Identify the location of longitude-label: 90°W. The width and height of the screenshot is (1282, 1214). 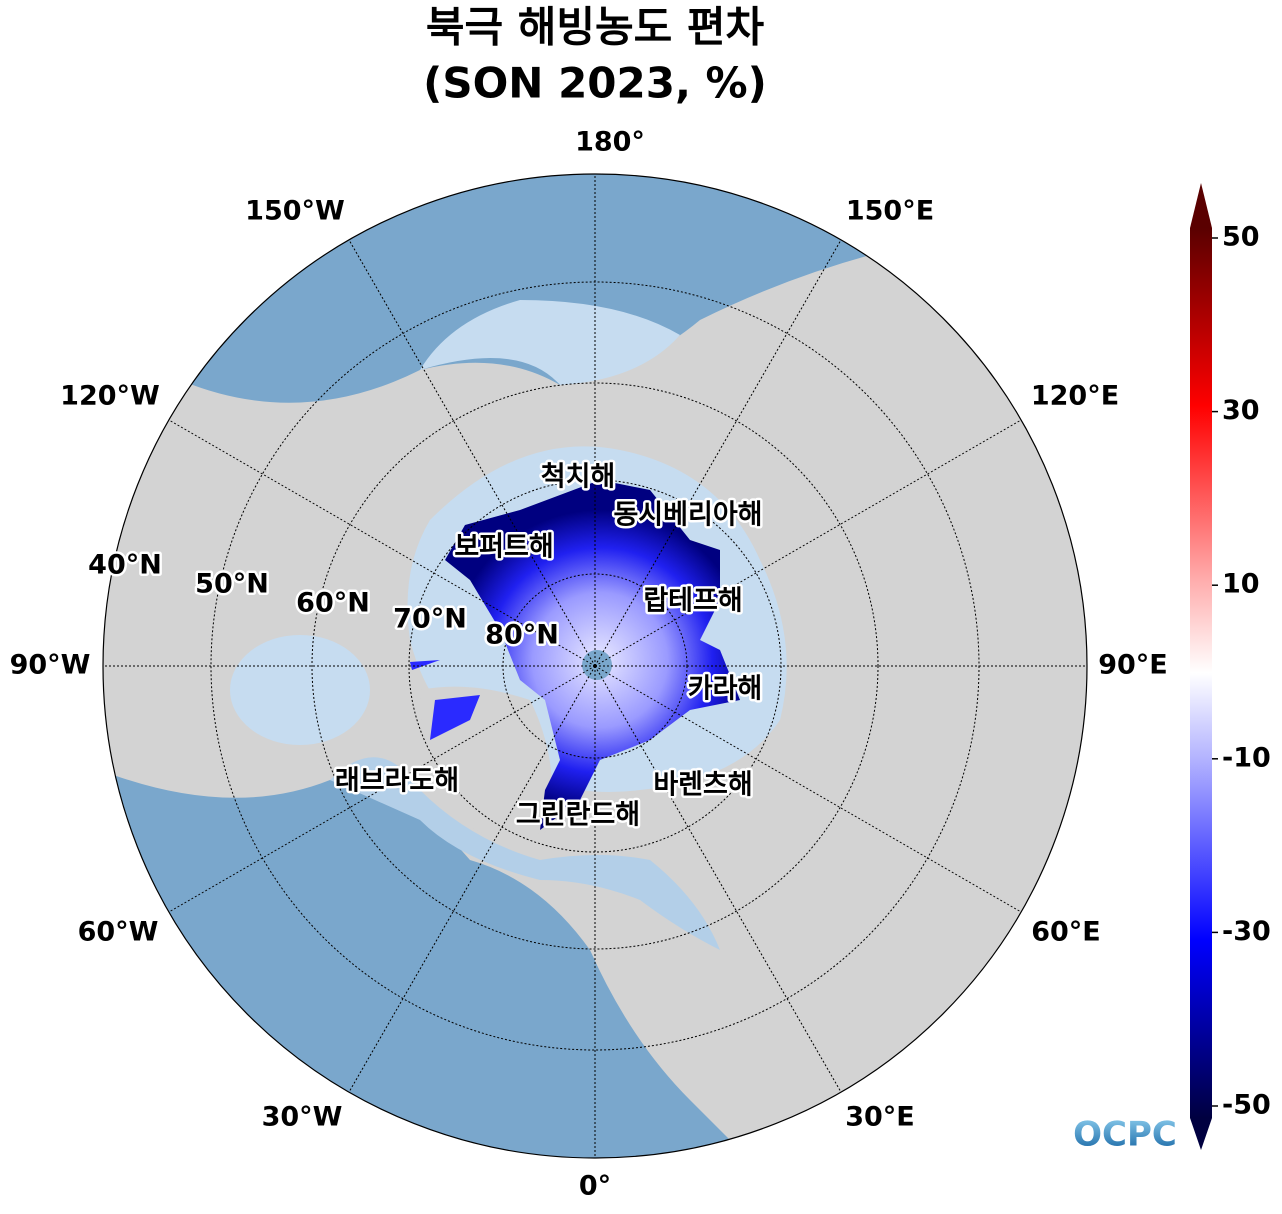
(50, 665).